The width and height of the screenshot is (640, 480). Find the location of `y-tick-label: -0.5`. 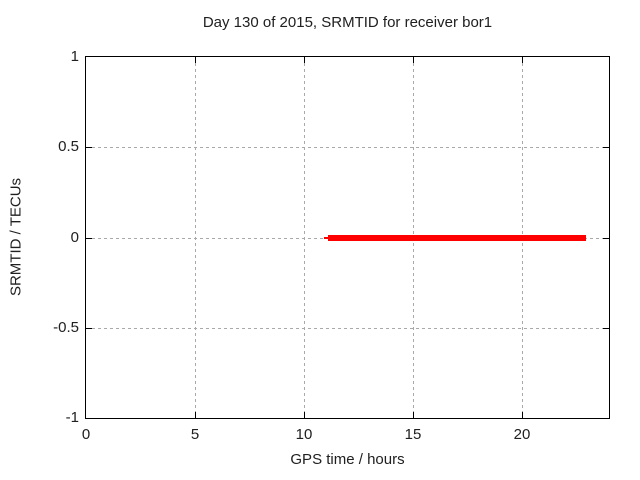

y-tick-label: -0.5 is located at coordinates (66, 327).